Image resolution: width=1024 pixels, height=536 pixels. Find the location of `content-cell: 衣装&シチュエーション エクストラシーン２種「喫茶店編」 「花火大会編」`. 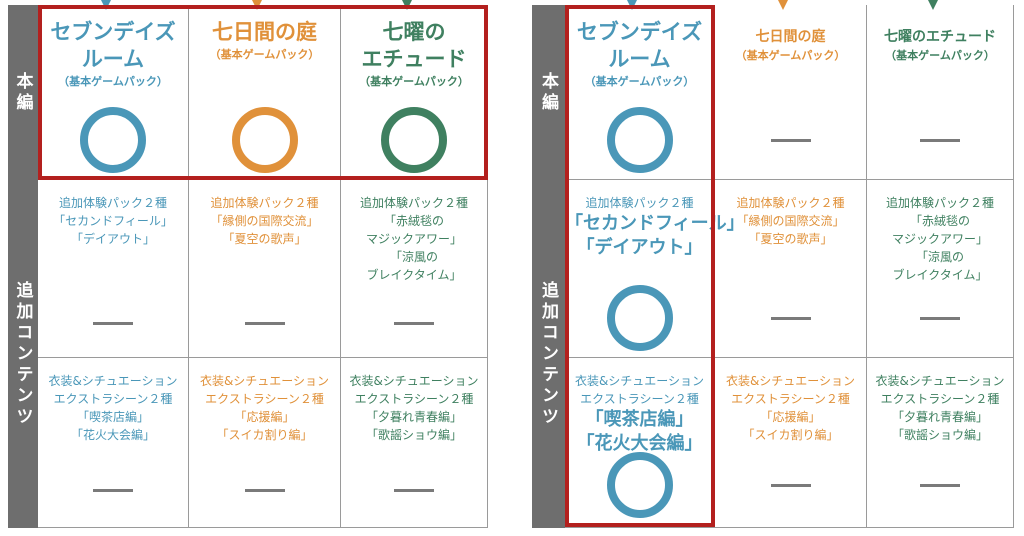

content-cell: 衣装&シチュエーション エクストラシーン２種「喫茶店編」 「花火大会編」 is located at coordinates (640, 443).